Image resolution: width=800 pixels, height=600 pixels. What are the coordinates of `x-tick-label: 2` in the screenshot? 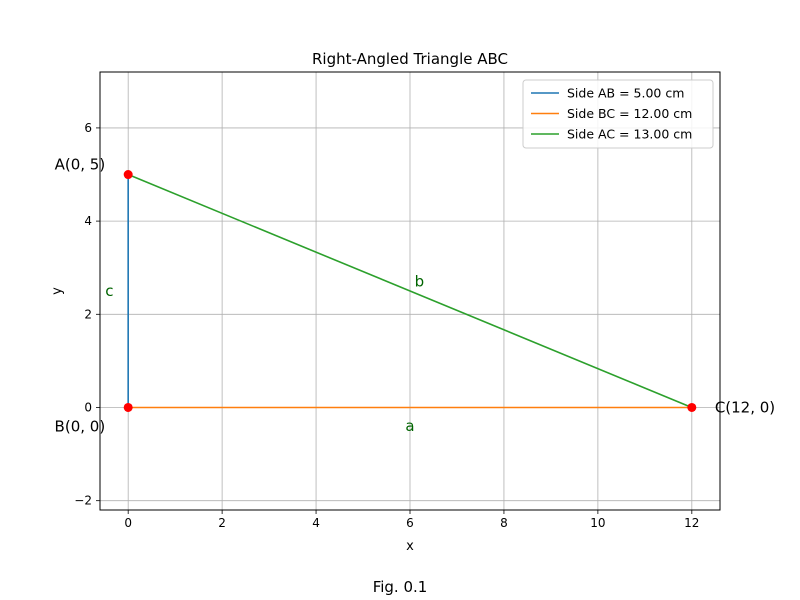 It's located at (222, 523).